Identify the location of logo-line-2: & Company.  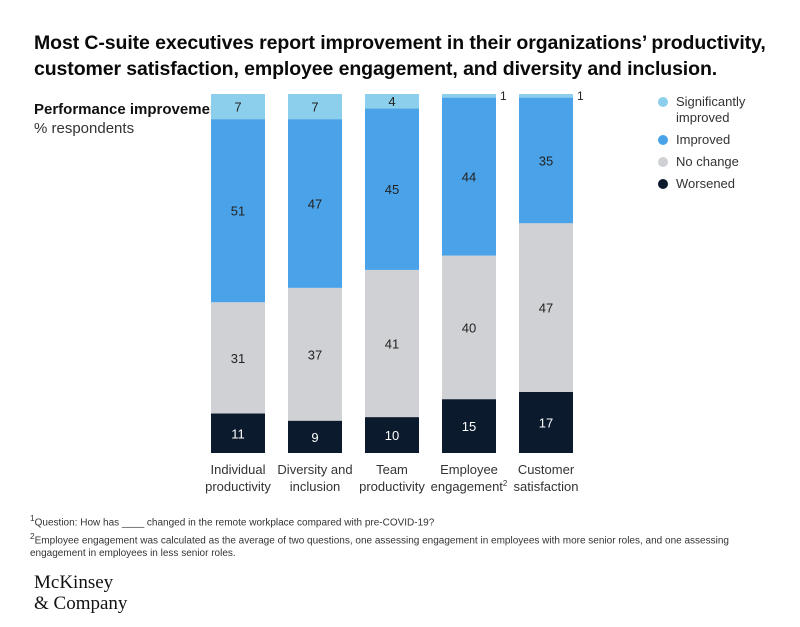
(81, 603).